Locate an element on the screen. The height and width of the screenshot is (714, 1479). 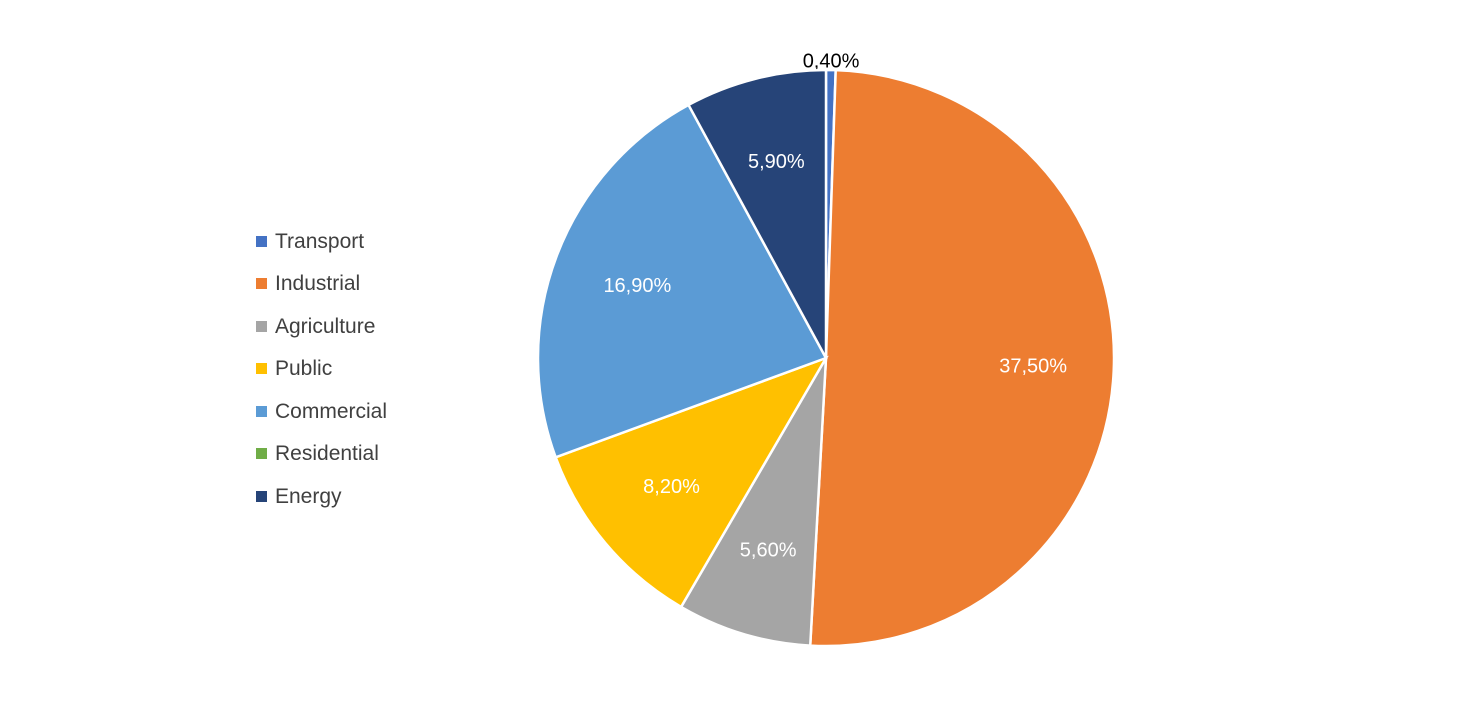
pie-slice-commercial is located at coordinates (682, 281).